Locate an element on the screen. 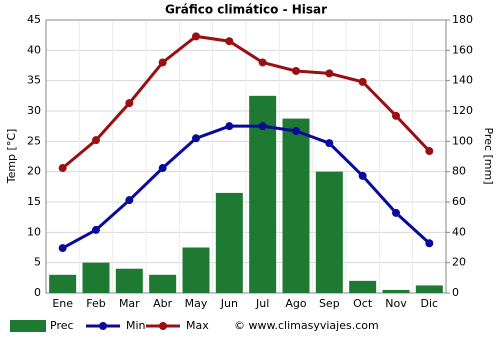  y2-tick-label: 100 is located at coordinates (462, 140).